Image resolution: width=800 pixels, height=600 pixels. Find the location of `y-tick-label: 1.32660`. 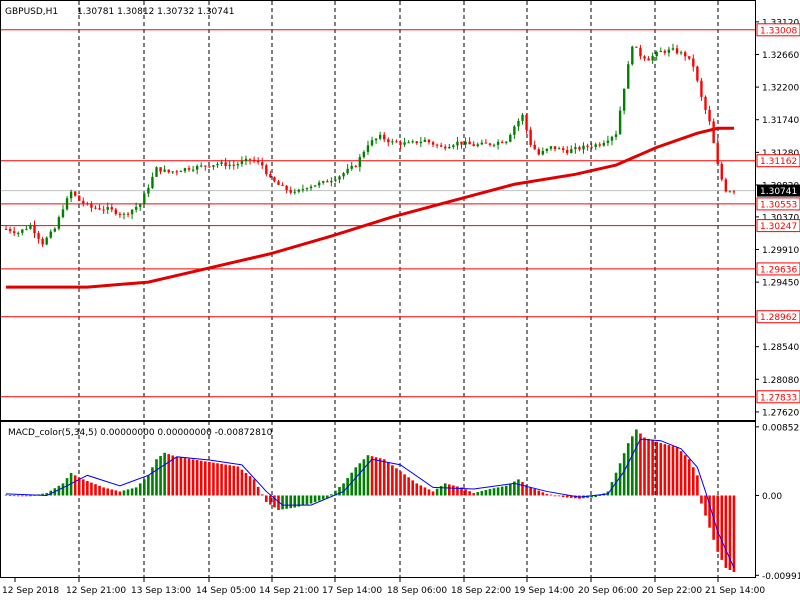

y-tick-label: 1.32660 is located at coordinates (780, 56).